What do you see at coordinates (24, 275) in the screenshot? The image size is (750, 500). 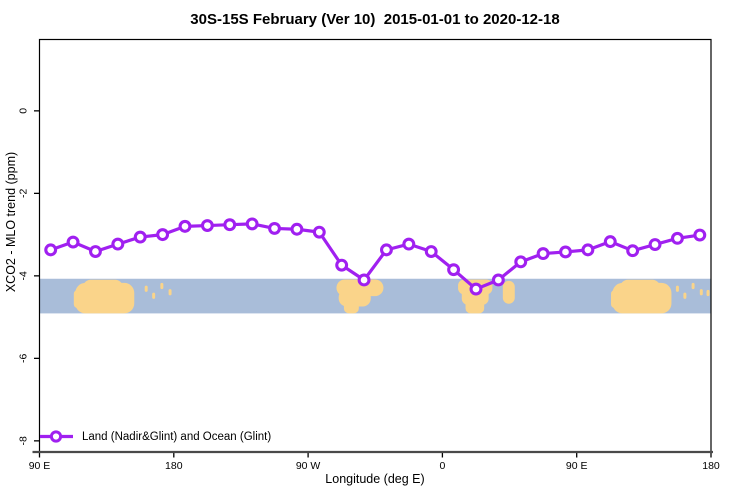 I see `y-tick-label: -4` at bounding box center [24, 275].